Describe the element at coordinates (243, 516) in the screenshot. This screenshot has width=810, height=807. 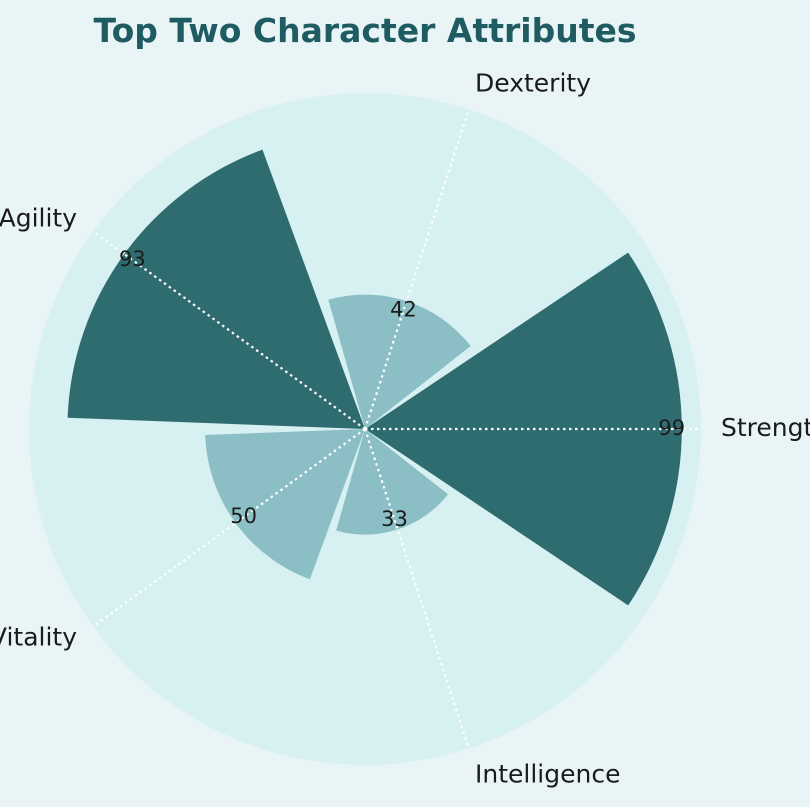
I see `value-label-vitality: 50` at that location.